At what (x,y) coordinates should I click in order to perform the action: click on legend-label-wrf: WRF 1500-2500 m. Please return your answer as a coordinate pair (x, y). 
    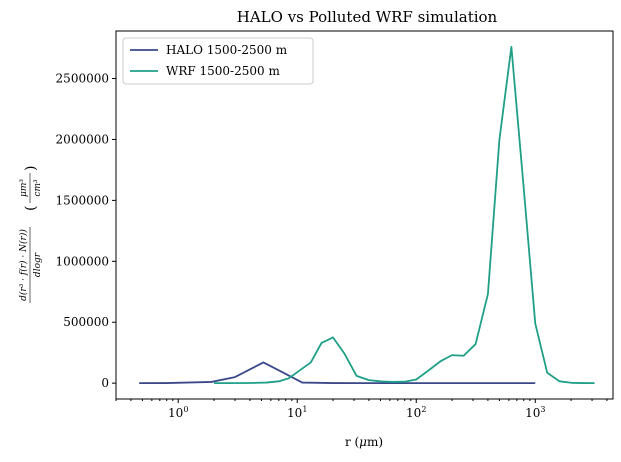
    Looking at the image, I should click on (223, 71).